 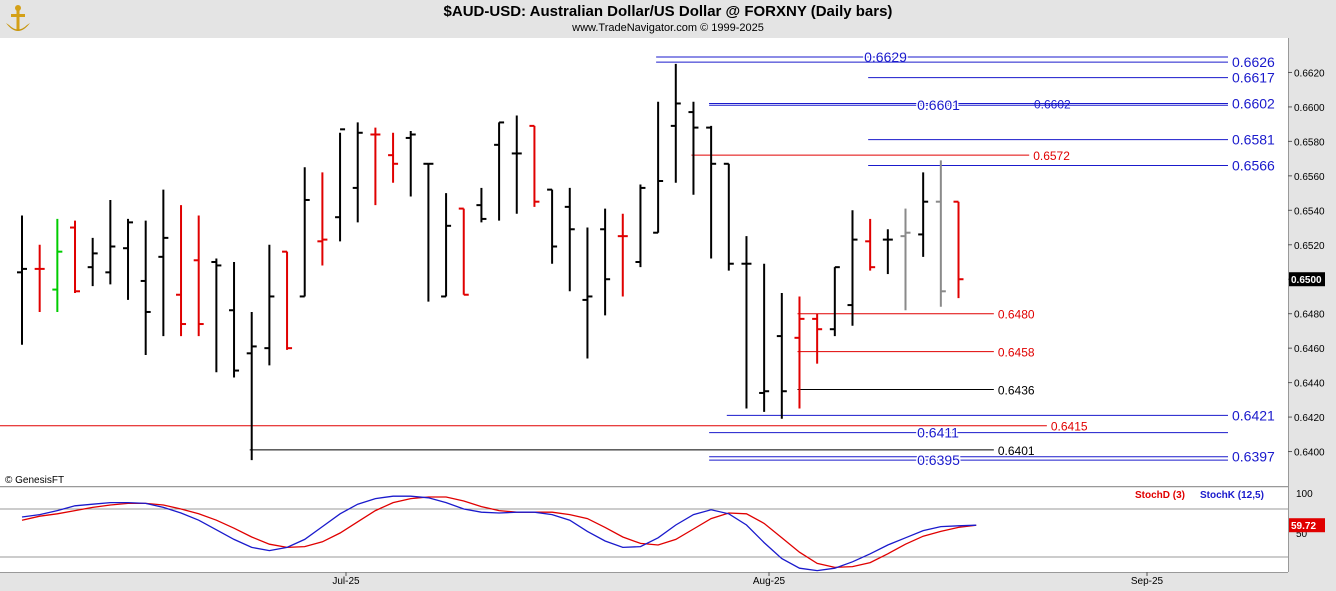 What do you see at coordinates (1309, 349) in the screenshot?
I see `y-tick-label: 0.6460` at bounding box center [1309, 349].